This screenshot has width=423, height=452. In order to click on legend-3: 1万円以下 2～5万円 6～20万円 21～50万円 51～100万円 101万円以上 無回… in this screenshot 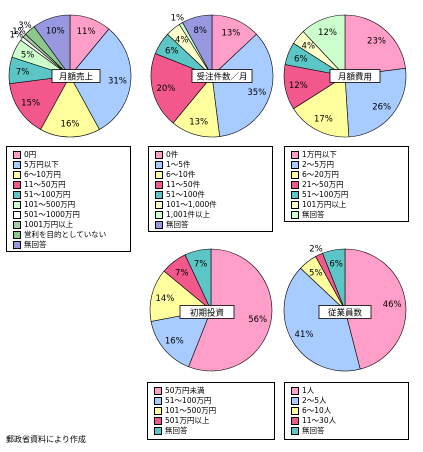, I will do `click(346, 184)`.